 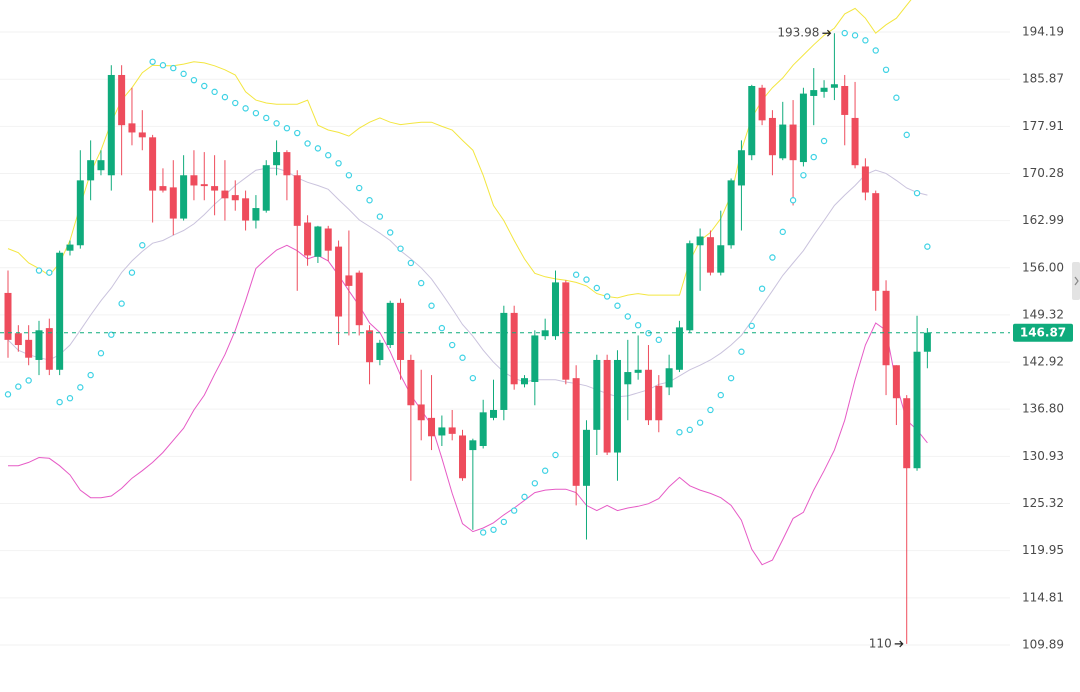 What do you see at coordinates (1043, 173) in the screenshot?
I see `y-tick-label: 170.28` at bounding box center [1043, 173].